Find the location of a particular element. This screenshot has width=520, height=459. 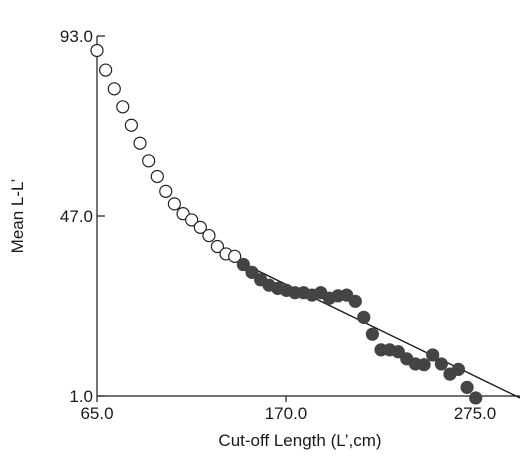

y-tick-label: 1.0 is located at coordinates (81, 396).